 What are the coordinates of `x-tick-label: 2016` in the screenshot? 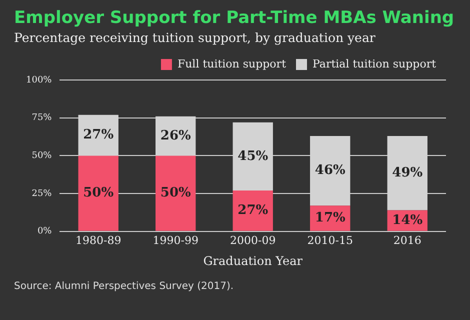 It's located at (407, 240).